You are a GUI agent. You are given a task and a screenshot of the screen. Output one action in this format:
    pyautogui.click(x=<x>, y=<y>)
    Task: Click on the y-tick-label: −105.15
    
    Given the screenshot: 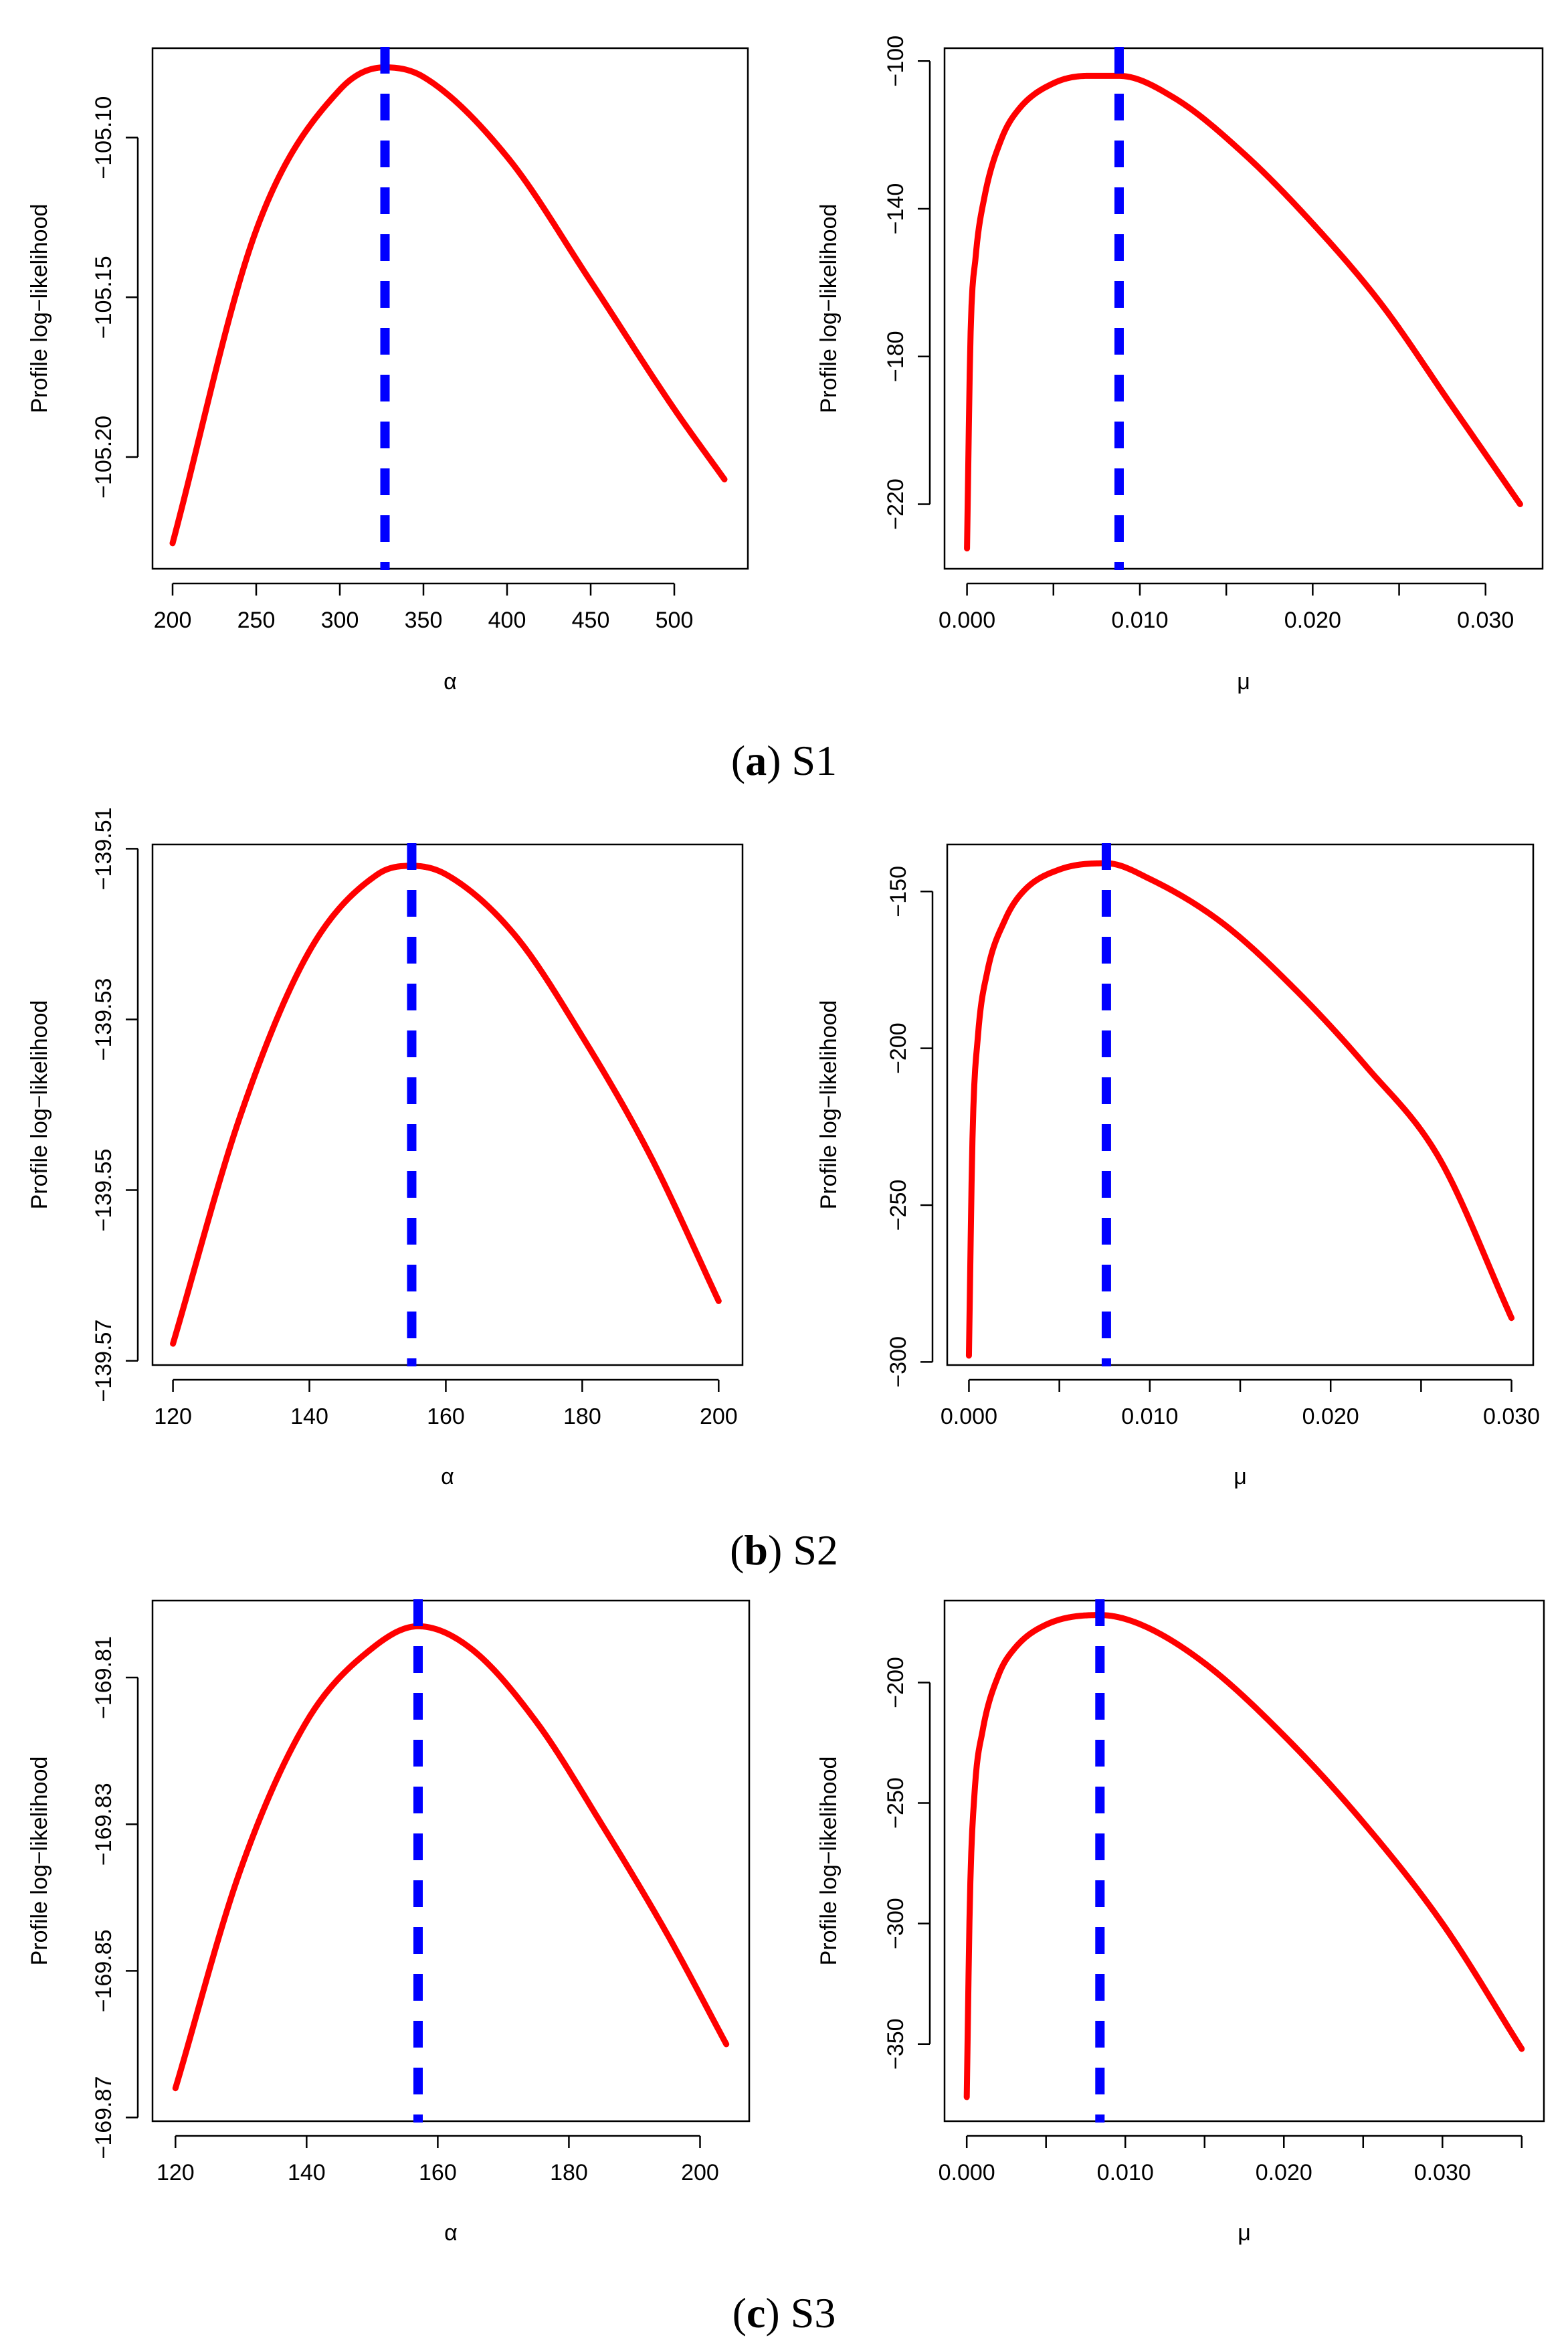 What is the action you would take?
    pyautogui.click(x=103, y=297)
    